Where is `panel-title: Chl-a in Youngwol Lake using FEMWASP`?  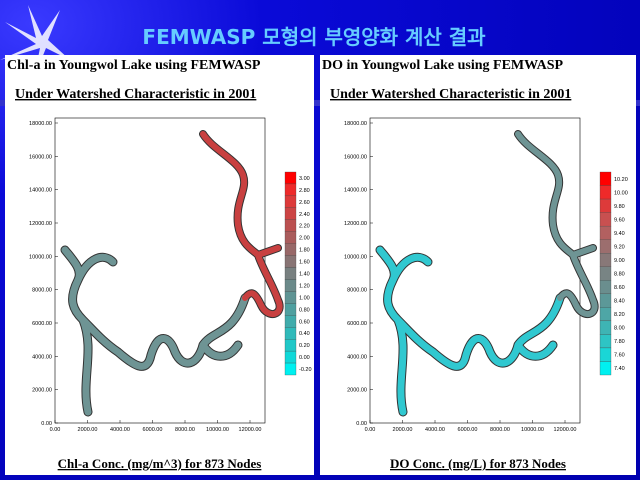
panel-title: Chl-a in Youngwol Lake using FEMWASP is located at coordinates (134, 65).